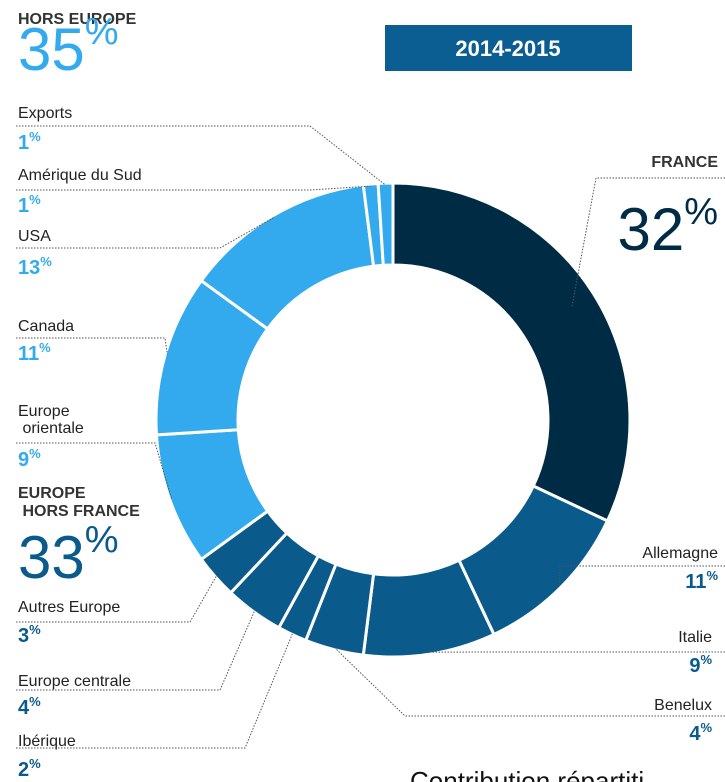 The width and height of the screenshot is (725, 782). Describe the element at coordinates (68, 47) in the screenshot. I see `group-value: 35%` at that location.